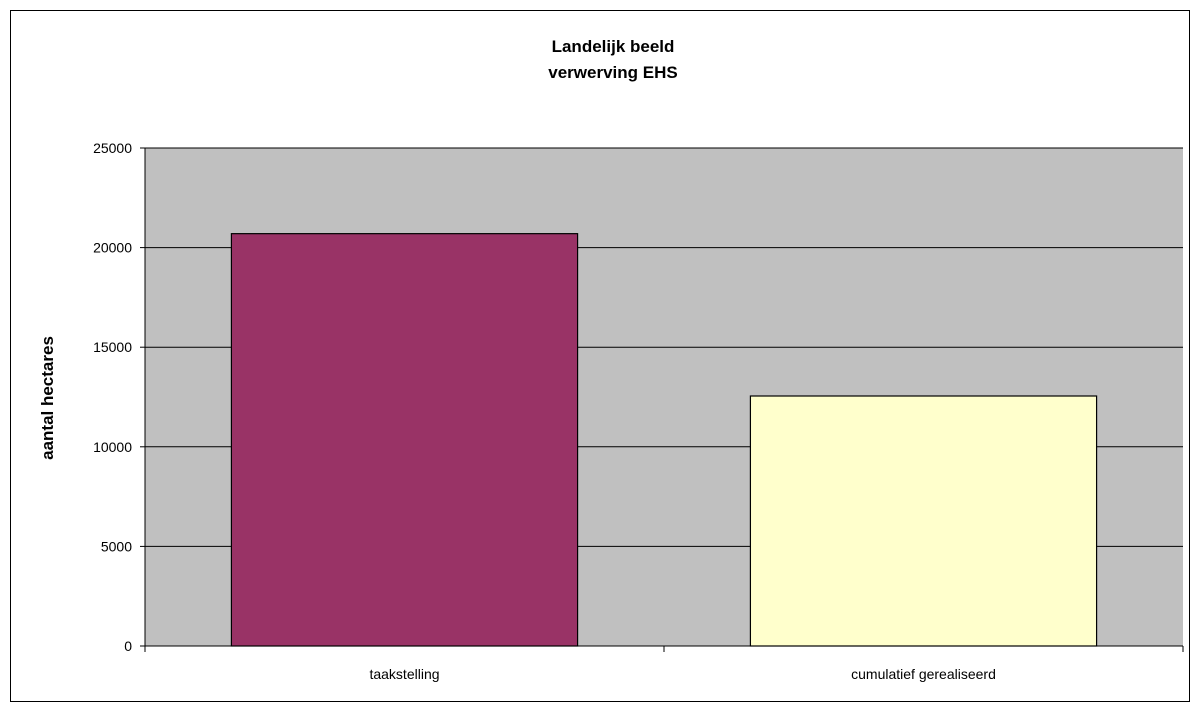 The height and width of the screenshot is (704, 1192). Describe the element at coordinates (47, 398) in the screenshot. I see `y-axis-label: aantal hectares` at that location.